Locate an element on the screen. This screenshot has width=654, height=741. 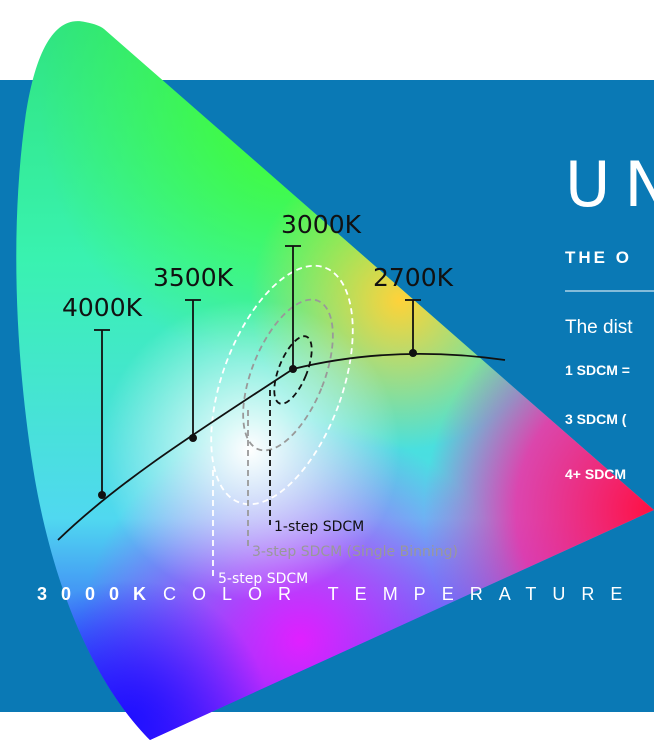
footer-highlight: 3000K is located at coordinates (98, 594).